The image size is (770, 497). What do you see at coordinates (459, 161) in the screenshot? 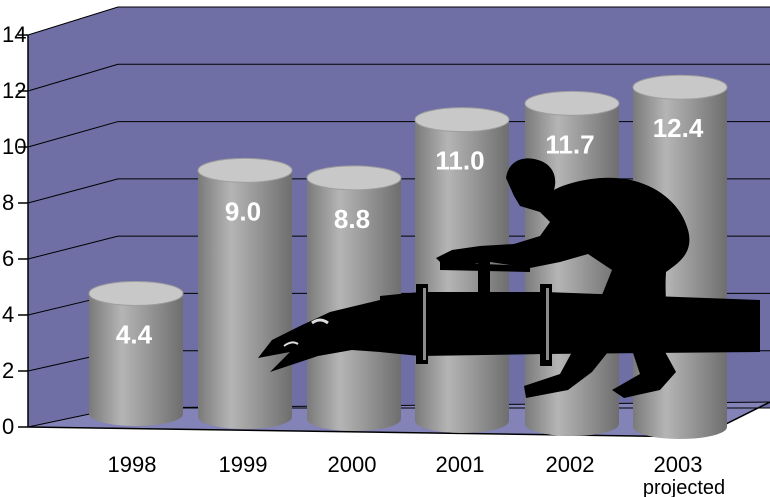
I see `data-label: 11.0` at bounding box center [459, 161].